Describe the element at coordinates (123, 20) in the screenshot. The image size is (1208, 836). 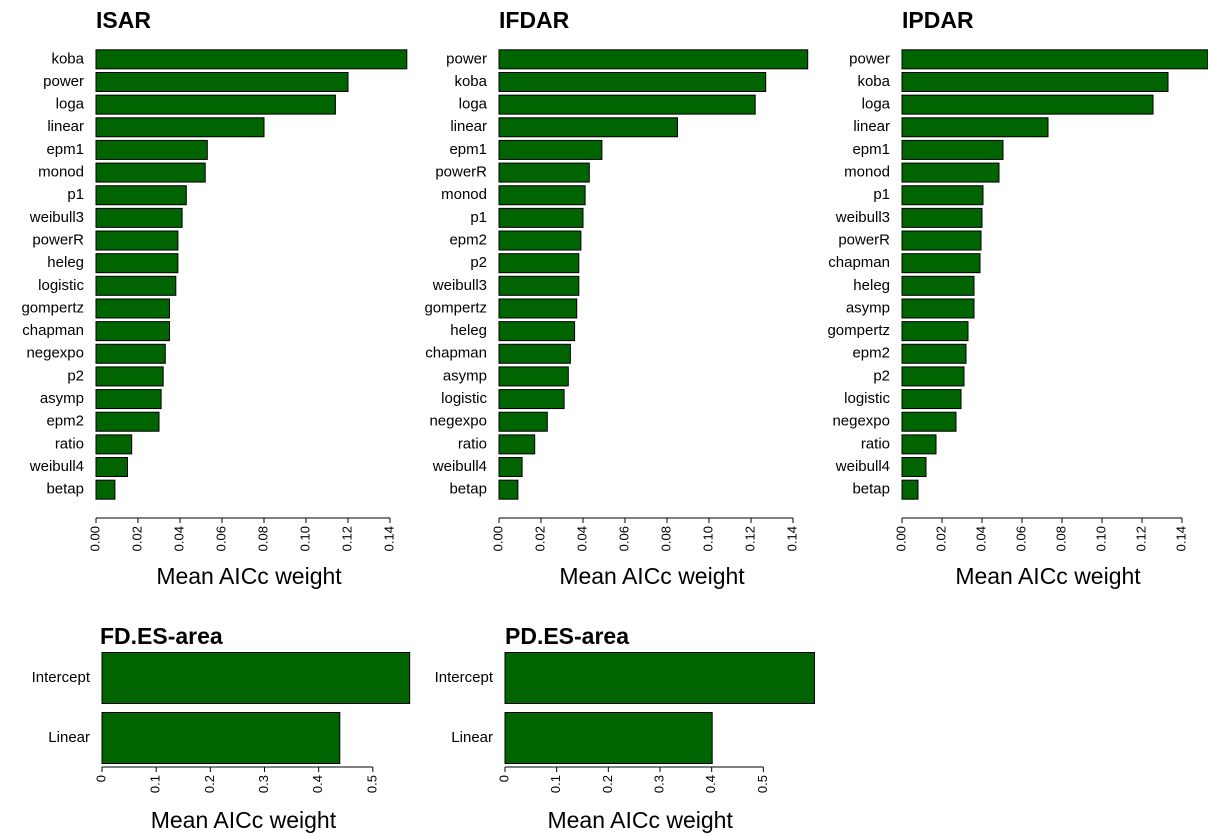
I see `panel-title: ISAR` at that location.